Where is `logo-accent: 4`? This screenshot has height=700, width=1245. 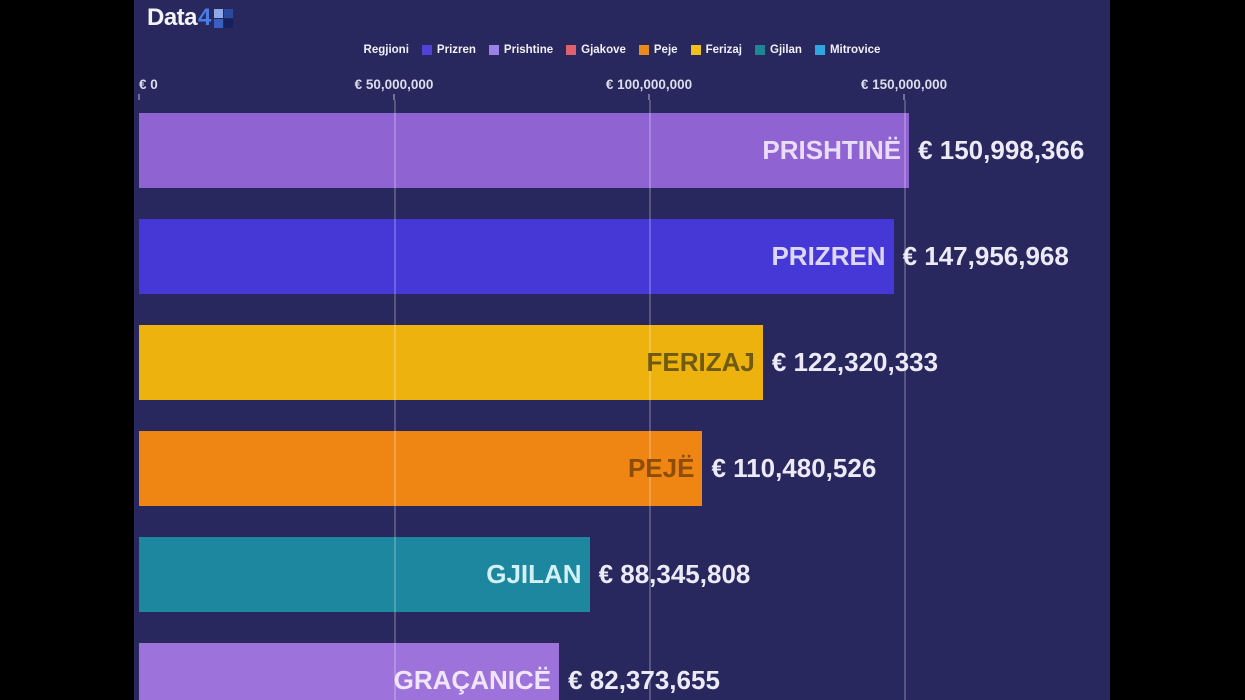
logo-accent: 4 is located at coordinates (204, 17).